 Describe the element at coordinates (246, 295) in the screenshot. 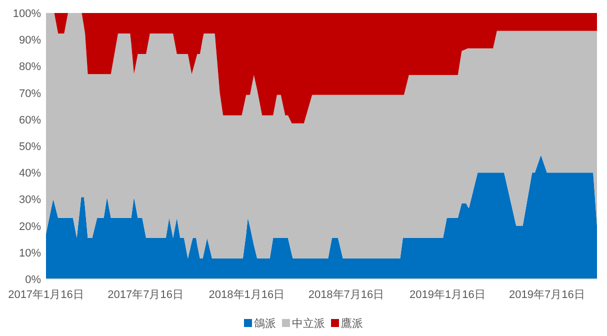

I see `x-tick-label: 2018年1月16日` at that location.